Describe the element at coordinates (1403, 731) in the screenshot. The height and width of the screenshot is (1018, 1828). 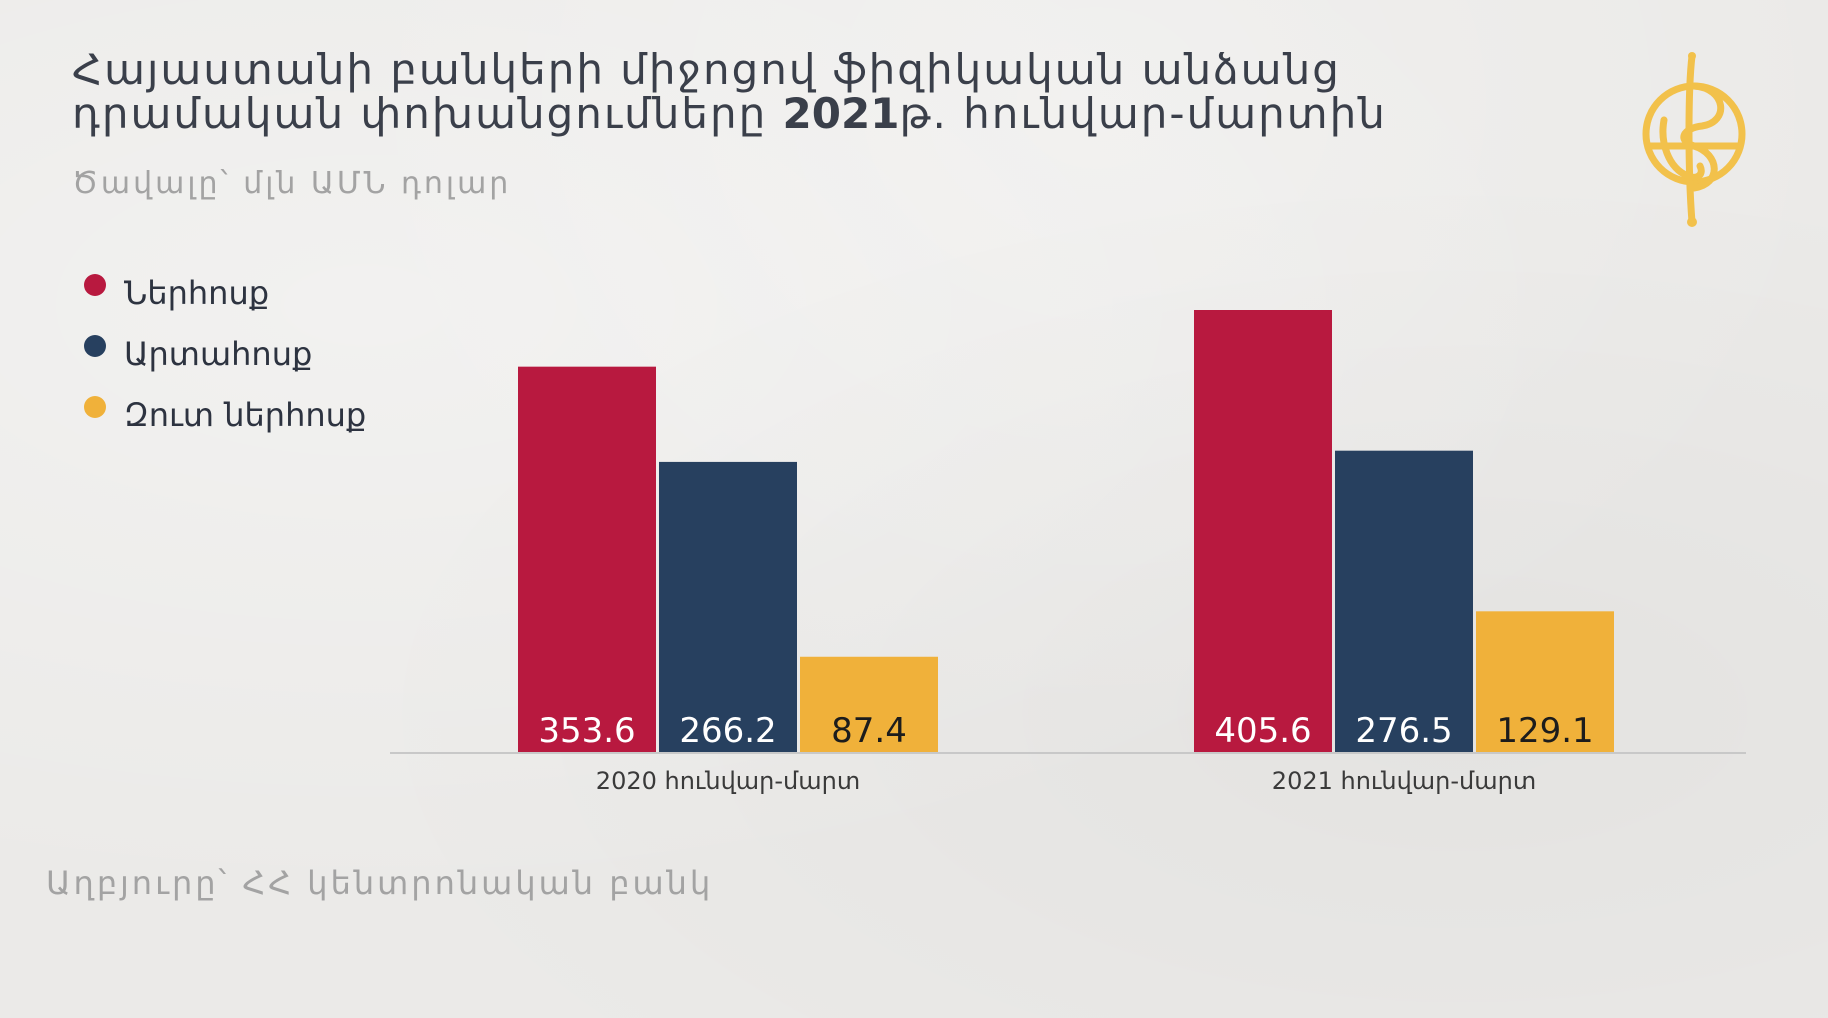
I see `data-label-outflow-2: 276.5` at that location.